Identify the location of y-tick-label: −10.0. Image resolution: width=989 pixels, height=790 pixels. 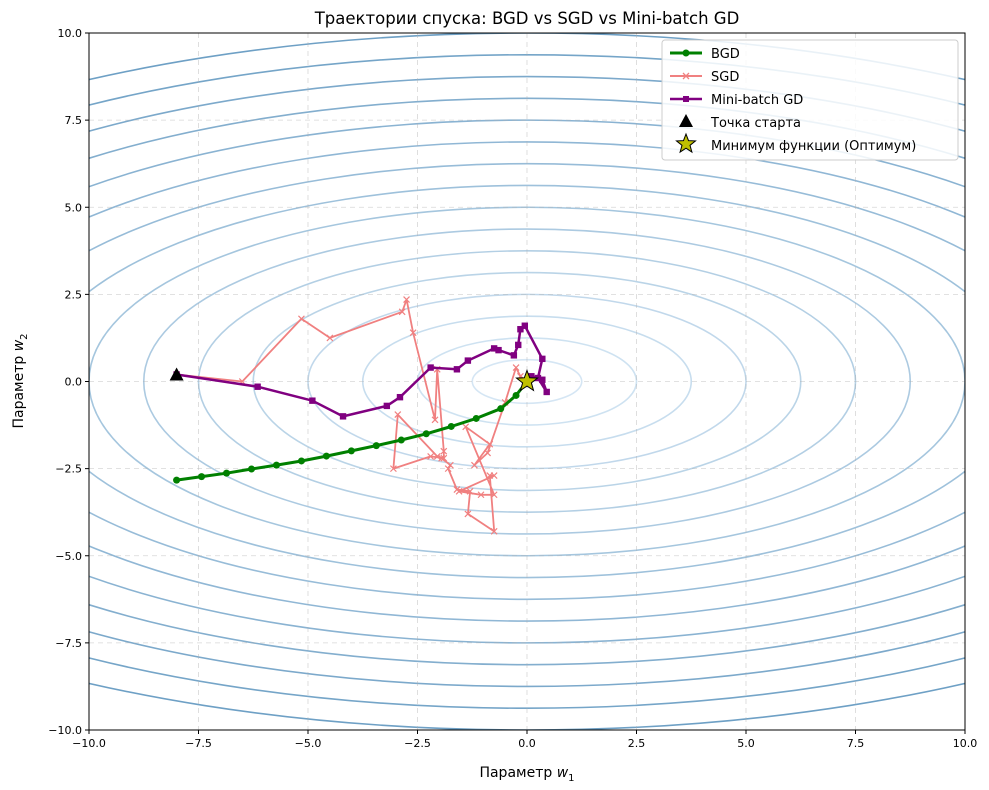
(65, 730).